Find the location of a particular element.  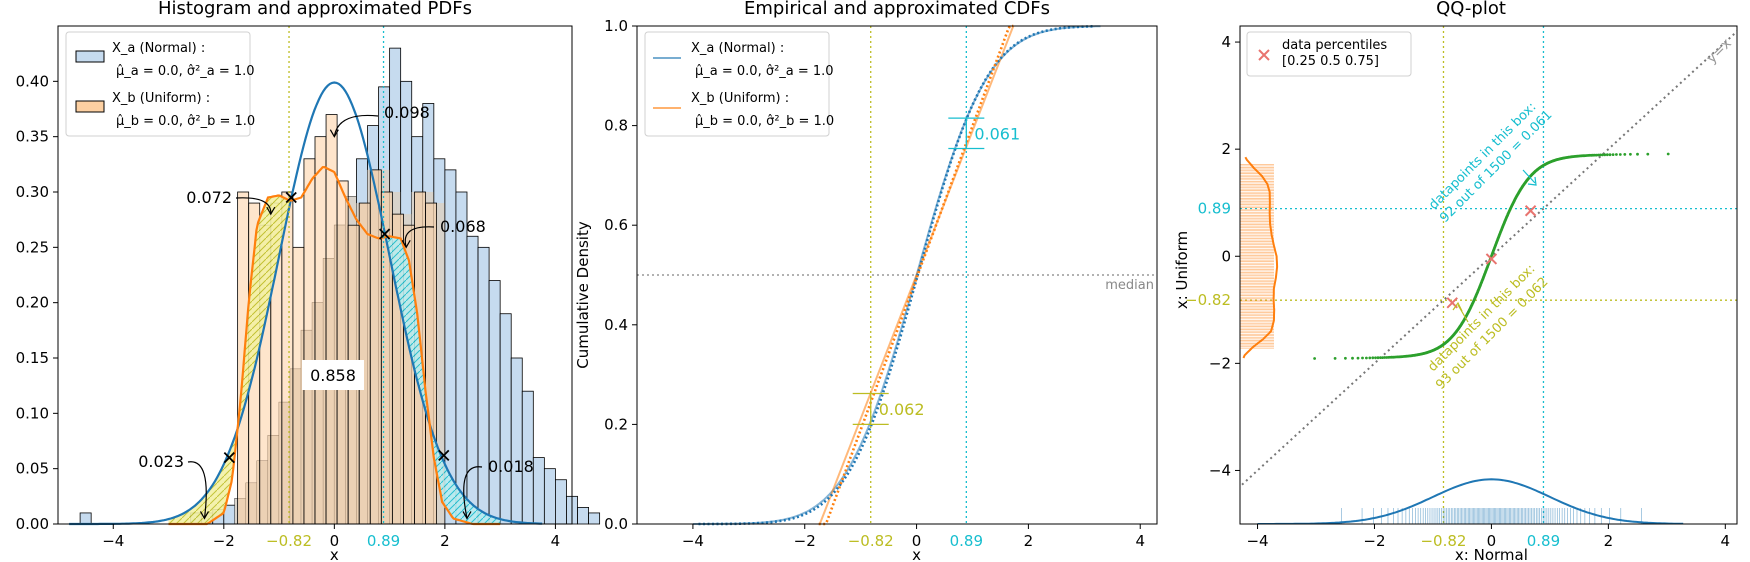

cdf-bracket-label: 0.061 is located at coordinates (997, 133).